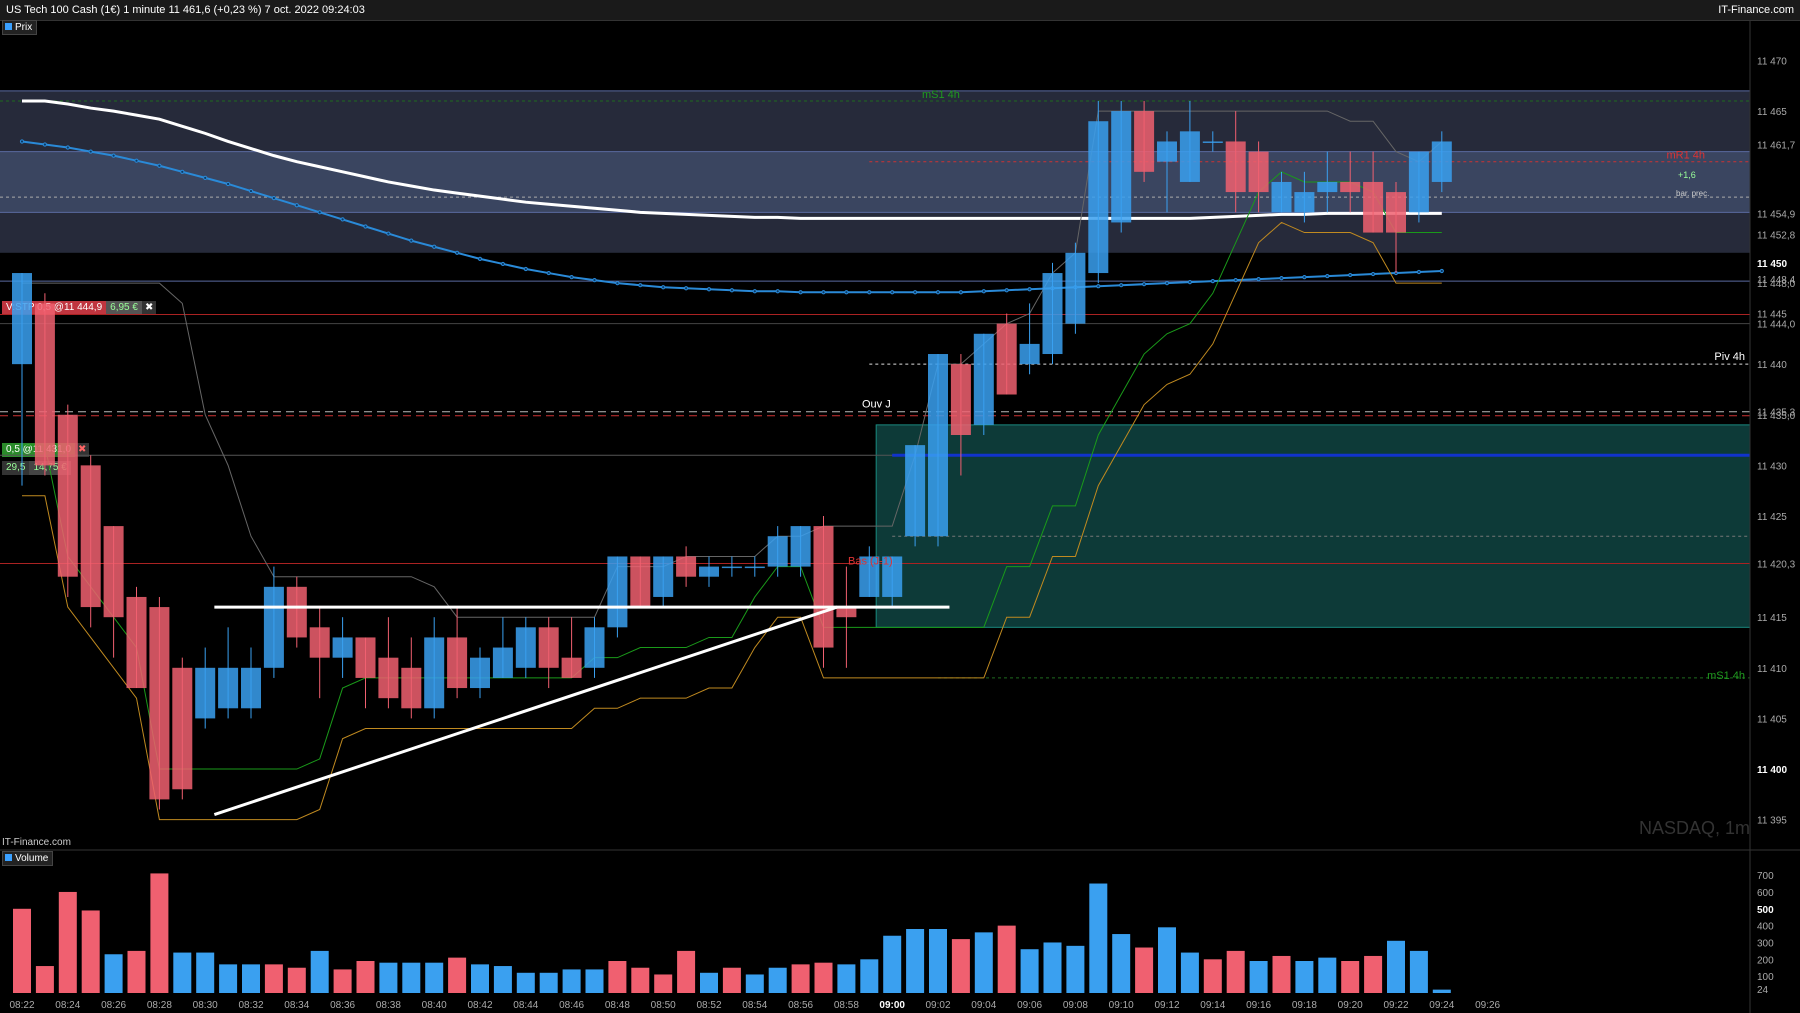  What do you see at coordinates (937, 1005) in the screenshot?
I see `time-tick-label: 09:02` at bounding box center [937, 1005].